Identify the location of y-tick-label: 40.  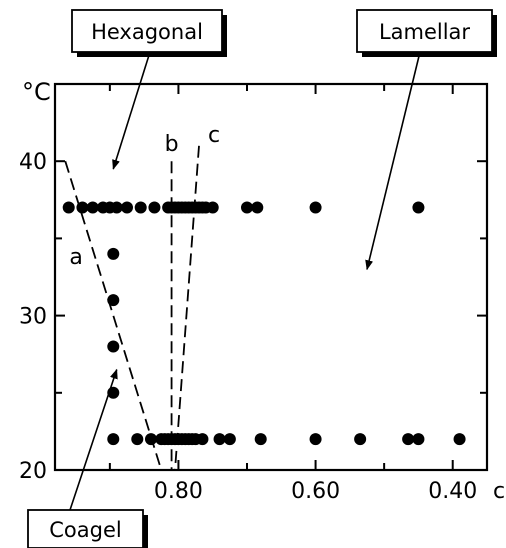
(33, 162).